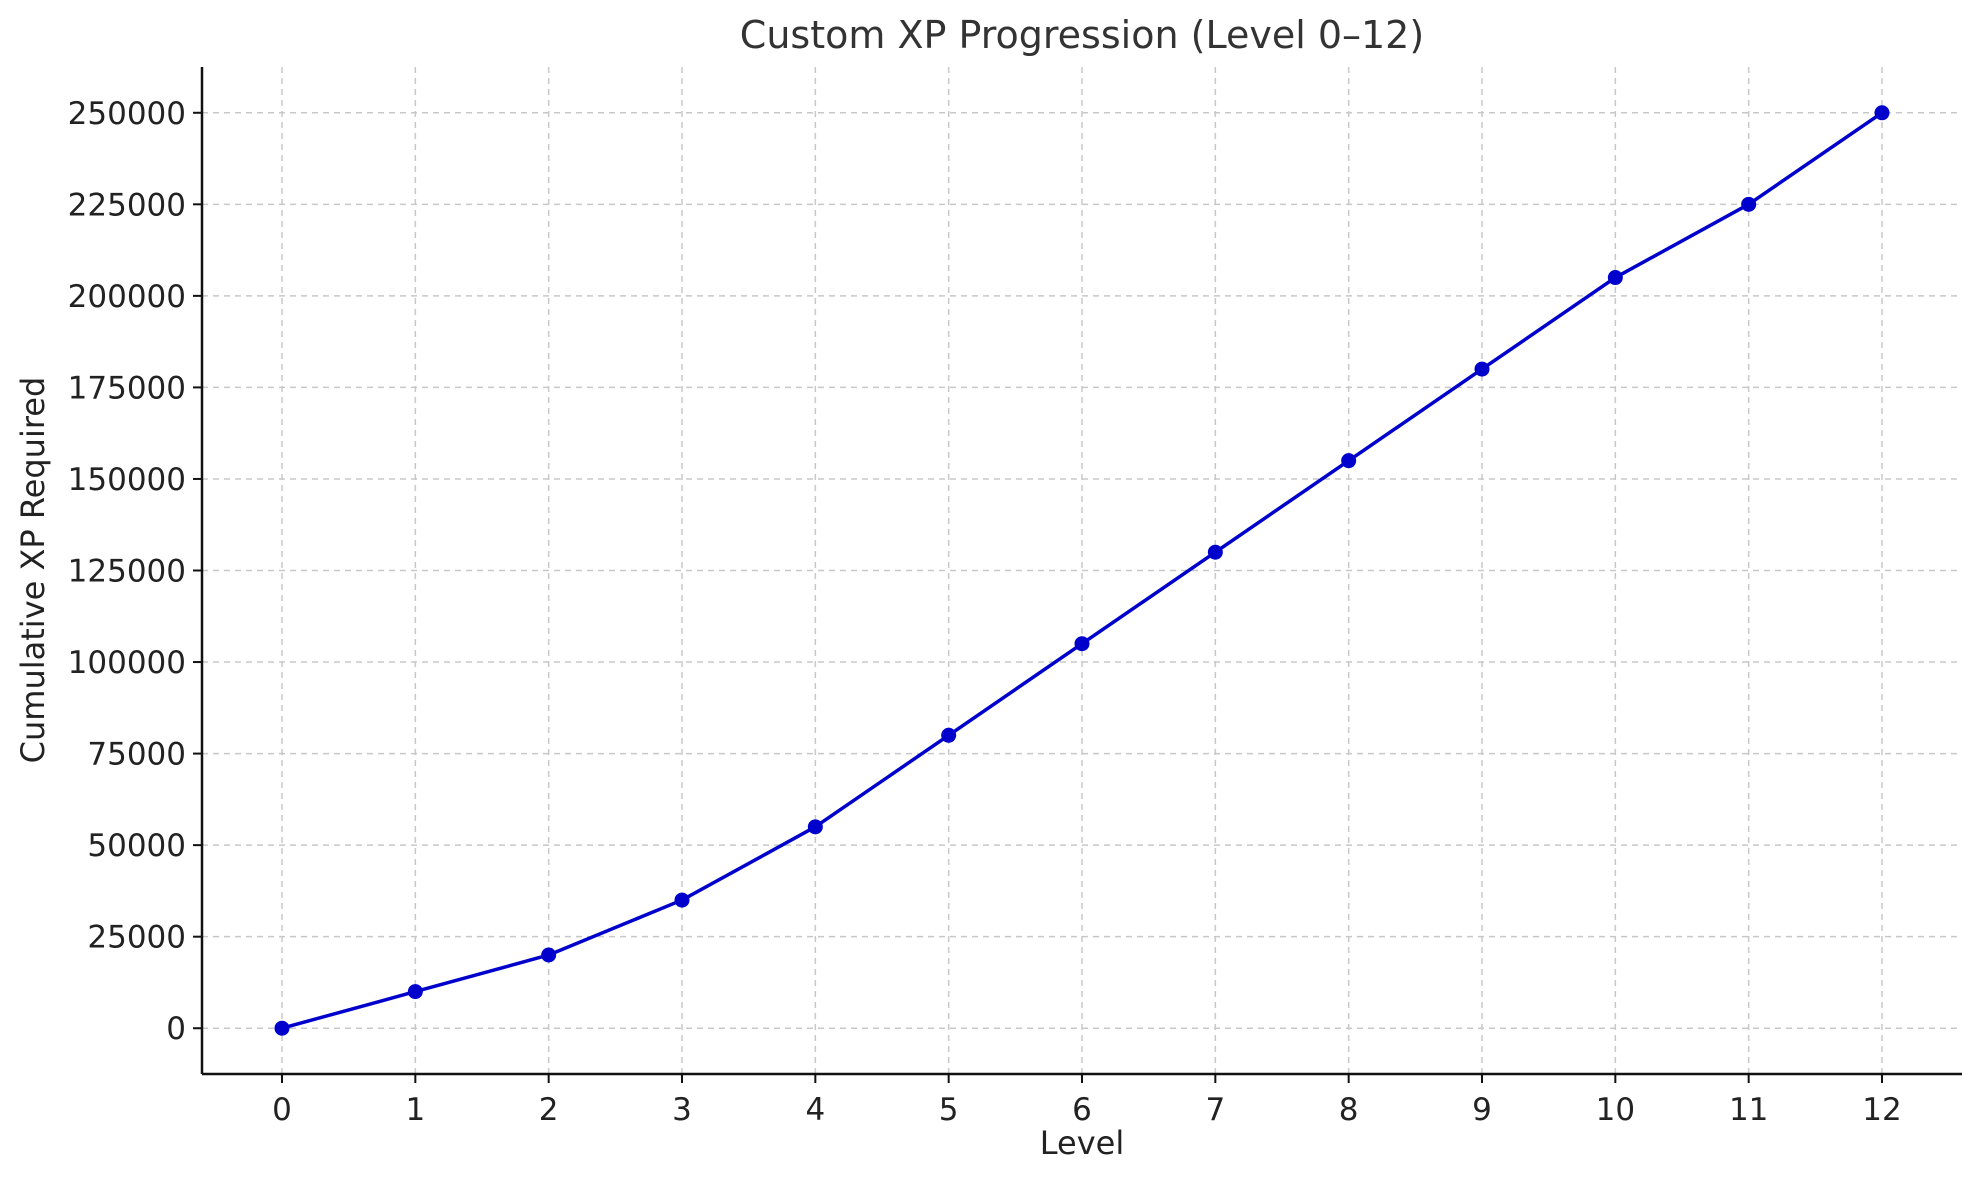 The width and height of the screenshot is (1979, 1180). I want to click on y-tick-label-0: 0, so click(176, 1029).